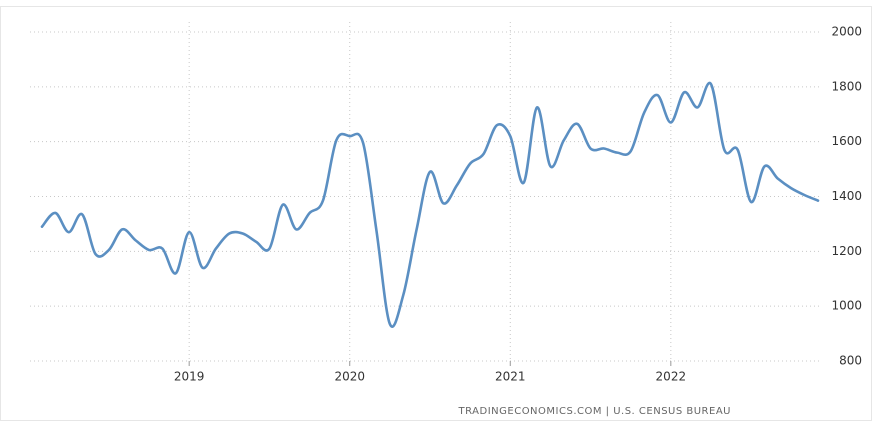  I want to click on x-tick-label: 2020, so click(349, 377).